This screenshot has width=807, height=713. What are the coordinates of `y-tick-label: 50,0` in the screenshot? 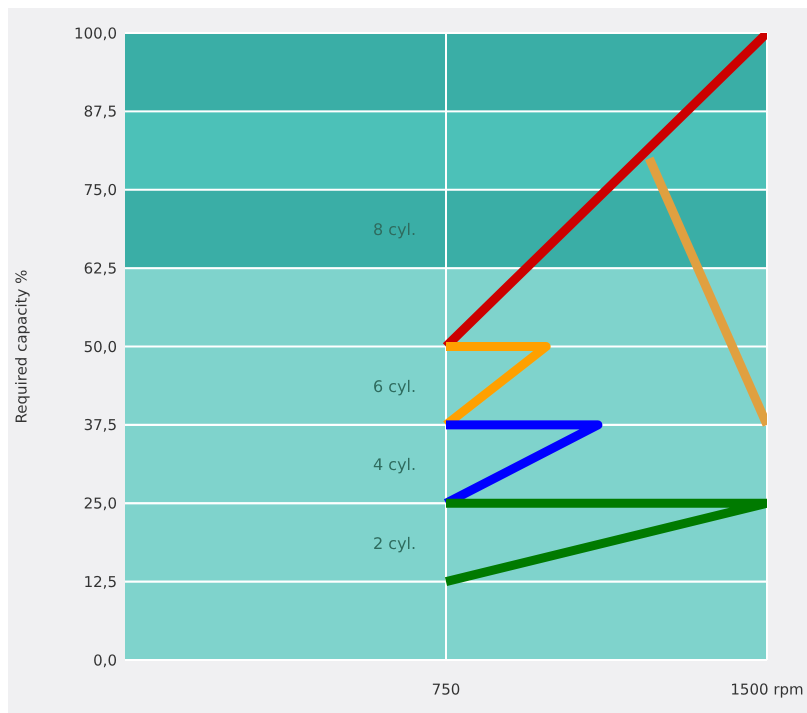 It's located at (100, 347).